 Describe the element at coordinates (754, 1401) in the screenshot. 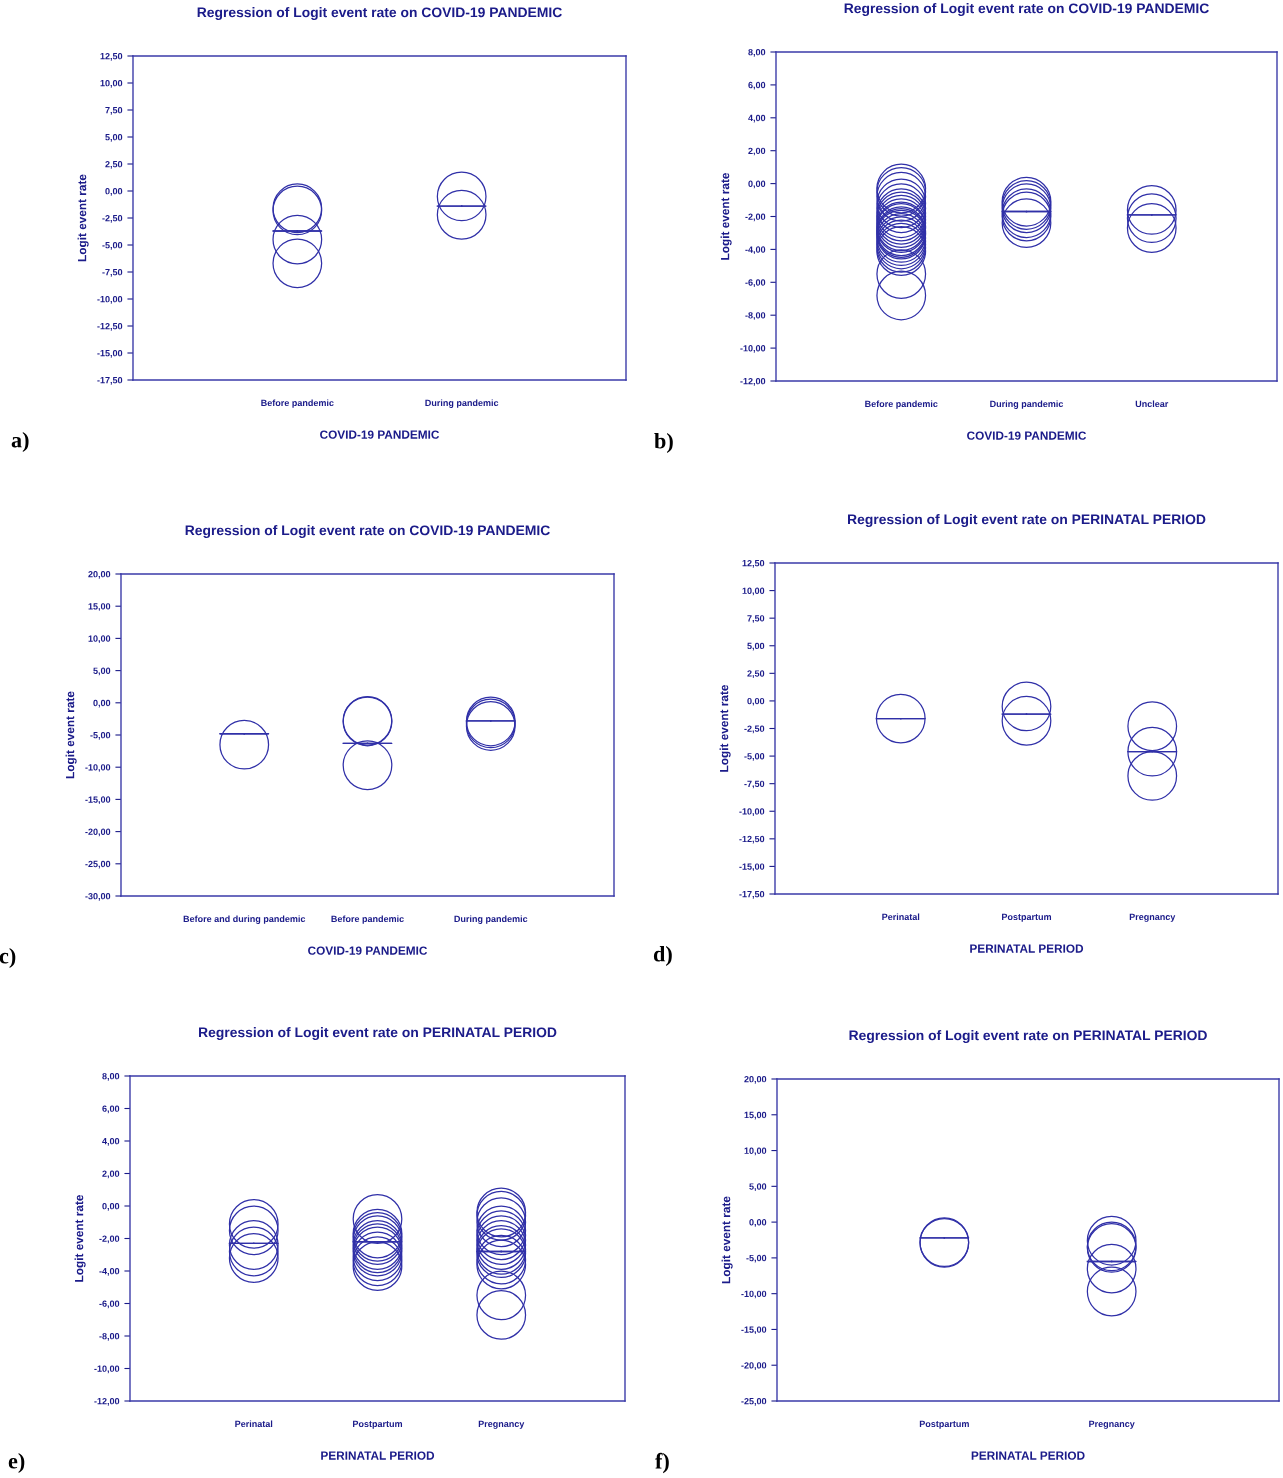

I see `y-tick-label: -25,00` at that location.